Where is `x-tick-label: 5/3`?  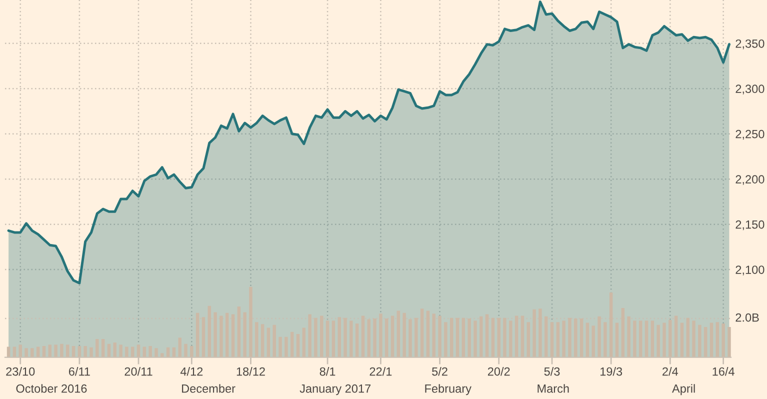
x-tick-label: 5/3 is located at coordinates (552, 371).